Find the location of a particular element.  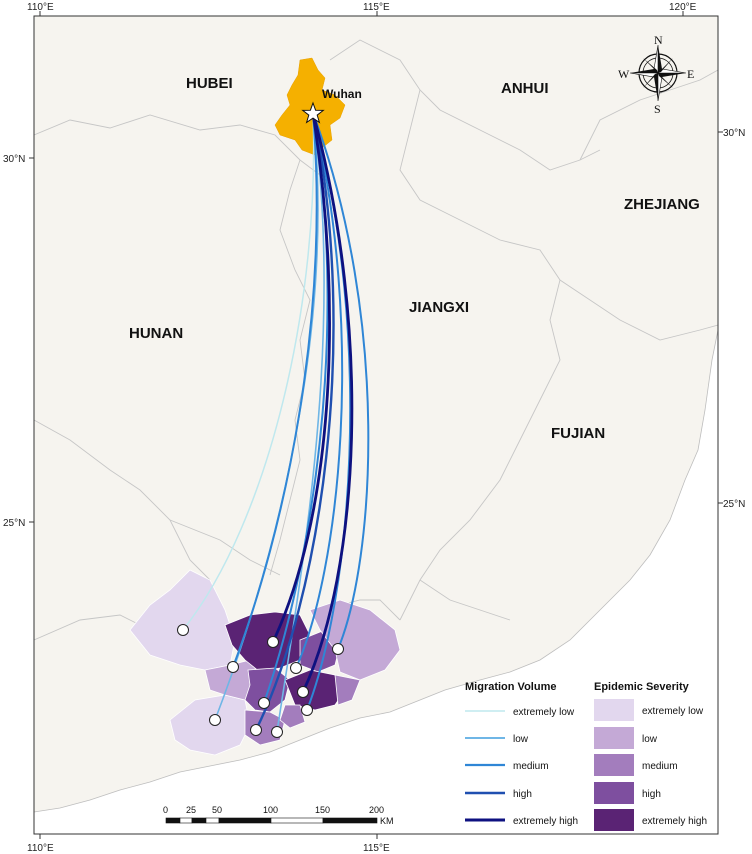

legend-label-flow-4: extremely high is located at coordinates (545, 821).